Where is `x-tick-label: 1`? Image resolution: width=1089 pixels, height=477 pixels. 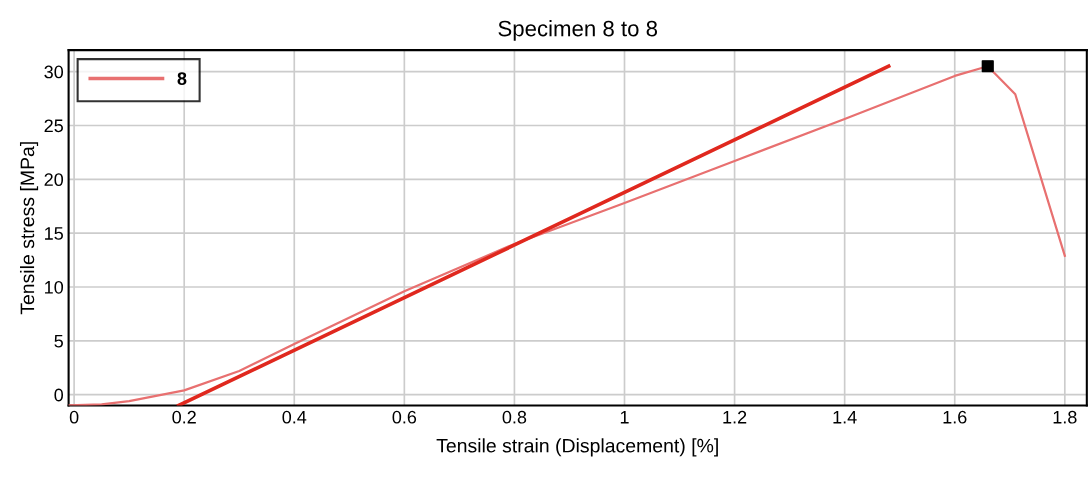 x-tick-label: 1 is located at coordinates (624, 417).